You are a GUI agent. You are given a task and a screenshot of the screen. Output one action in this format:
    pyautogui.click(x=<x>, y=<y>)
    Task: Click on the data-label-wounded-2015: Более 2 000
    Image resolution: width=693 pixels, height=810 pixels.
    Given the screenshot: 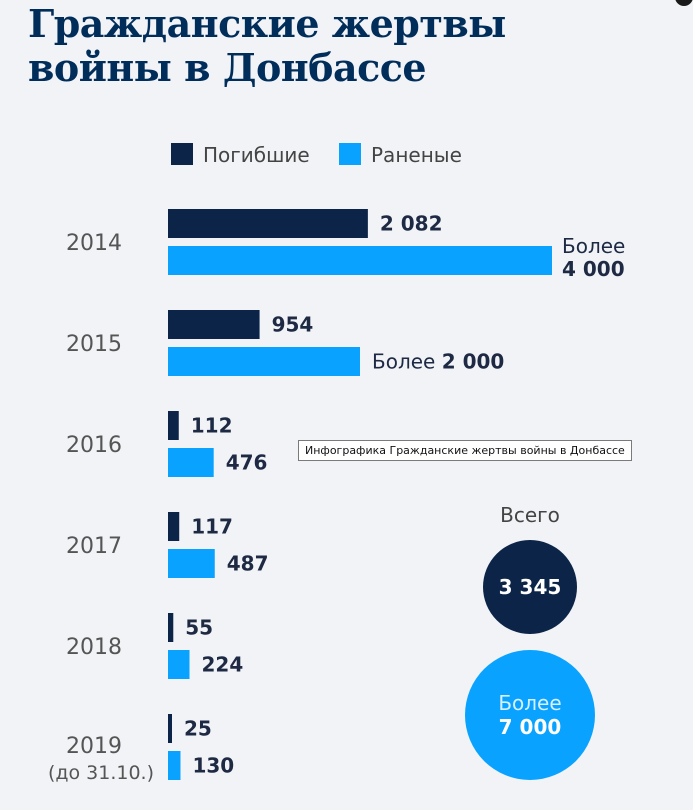 What is the action you would take?
    pyautogui.click(x=438, y=362)
    